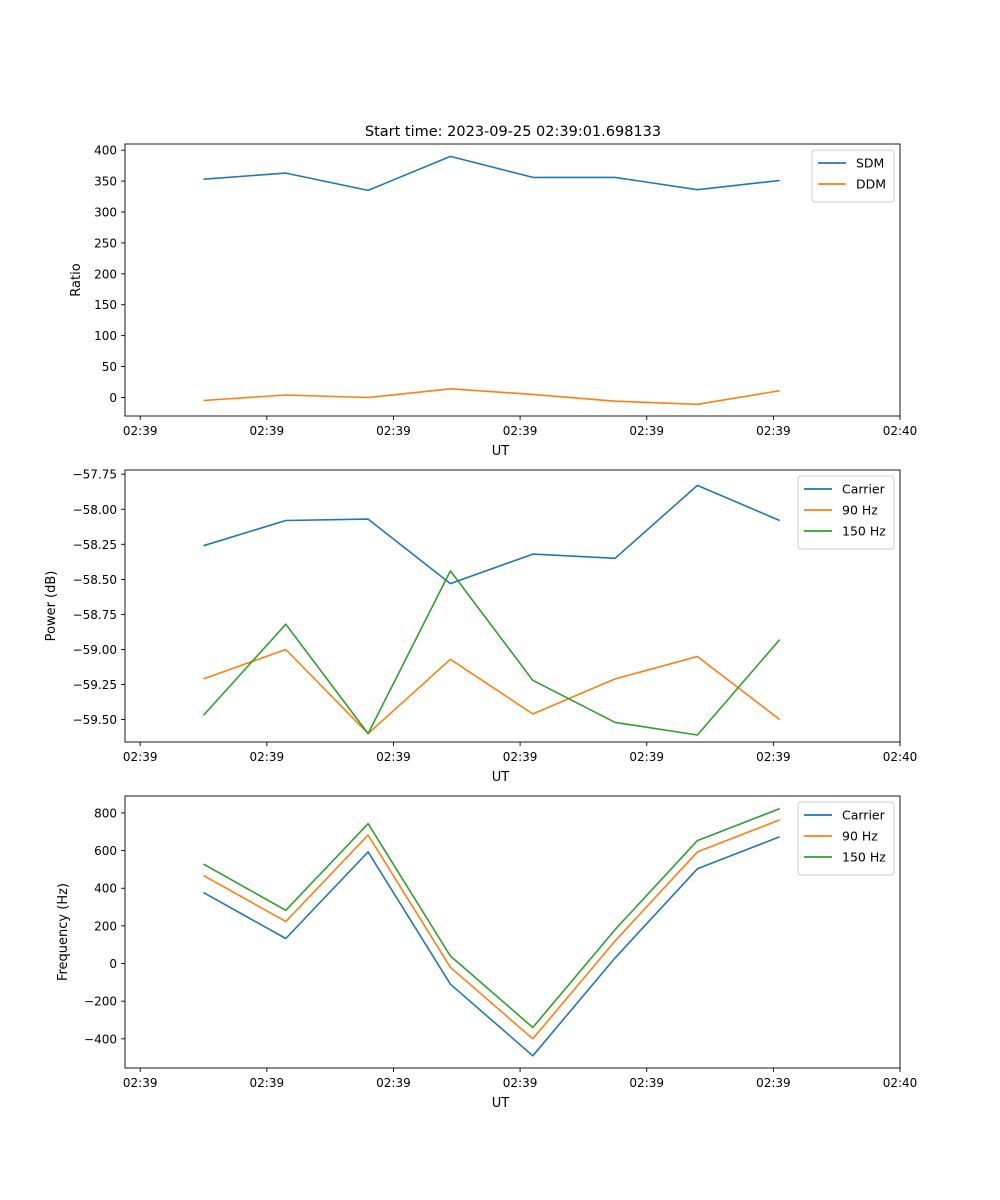 Image resolution: width=1000 pixels, height=1200 pixels. I want to click on chart-0-y-tick-label: 350, so click(105, 182).